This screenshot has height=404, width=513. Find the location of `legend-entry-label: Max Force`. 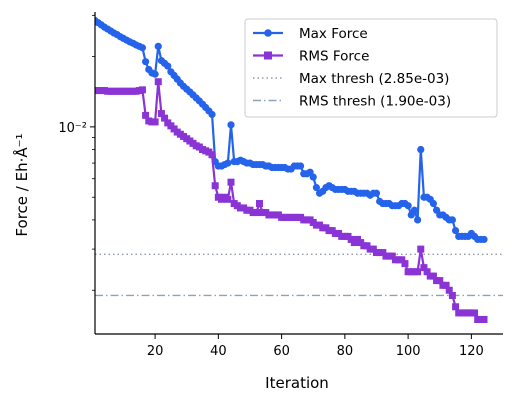

legend-entry-label: Max Force is located at coordinates (333, 34).